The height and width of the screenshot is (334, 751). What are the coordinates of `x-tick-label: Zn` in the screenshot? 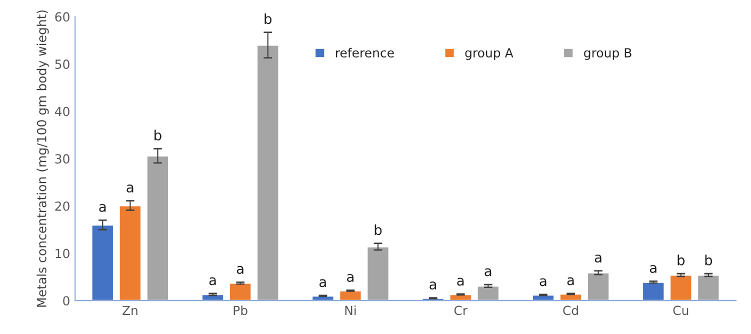 It's located at (130, 310).